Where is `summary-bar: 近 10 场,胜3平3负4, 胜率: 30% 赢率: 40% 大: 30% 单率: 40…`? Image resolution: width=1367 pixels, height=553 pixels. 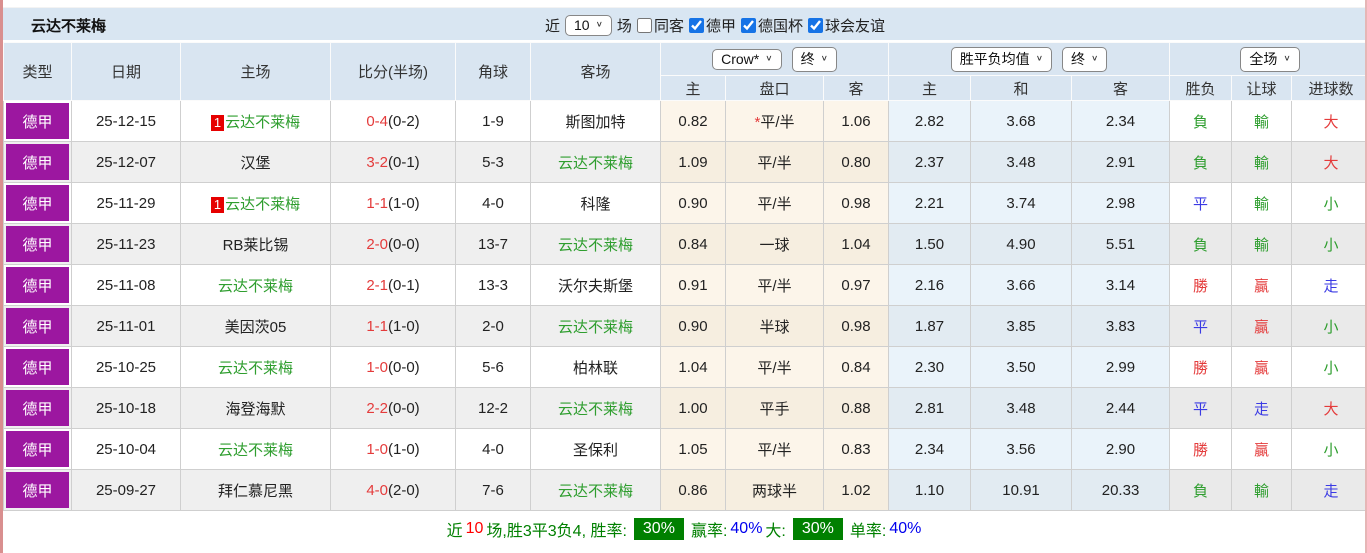 summary-bar: 近 10 场,胜3平3负4, 胜率: 30% 赢率: 40% 大: 30% 单率: 40… is located at coordinates (684, 529).